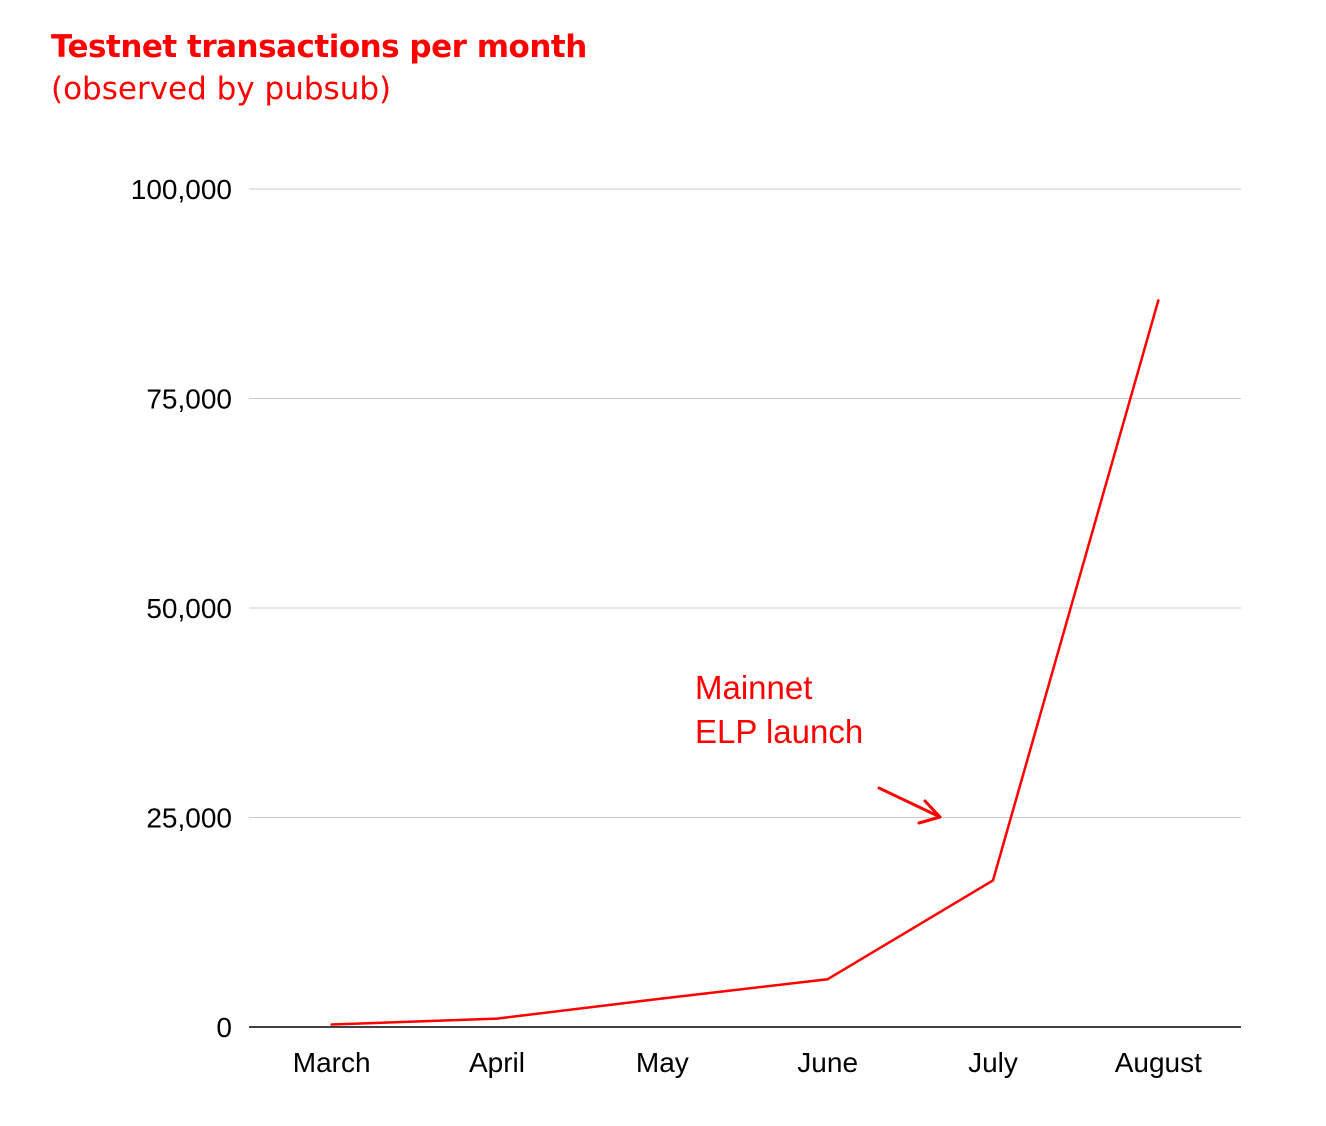 The width and height of the screenshot is (1326, 1126). Describe the element at coordinates (1158, 1062) in the screenshot. I see `x-tick-label: August` at that location.